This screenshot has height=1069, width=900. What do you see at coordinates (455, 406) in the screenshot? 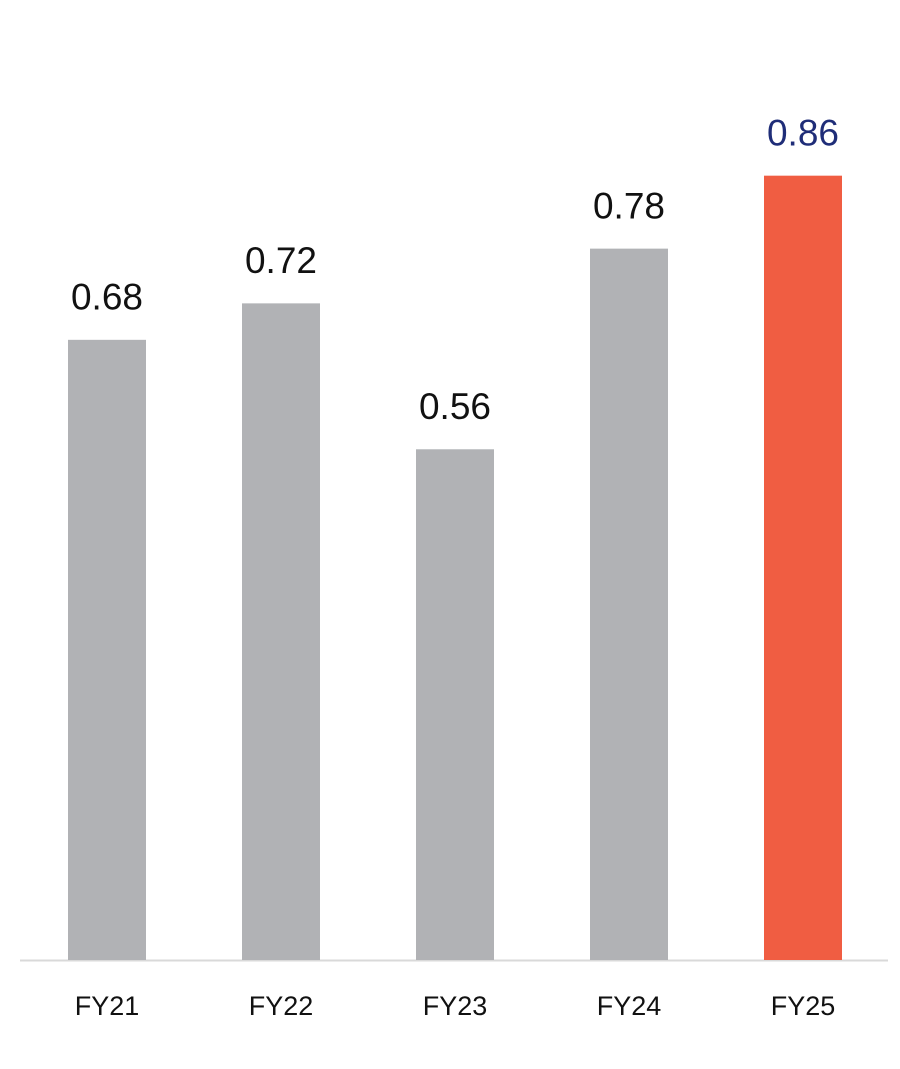
I see `value-label: 0.56` at bounding box center [455, 406].